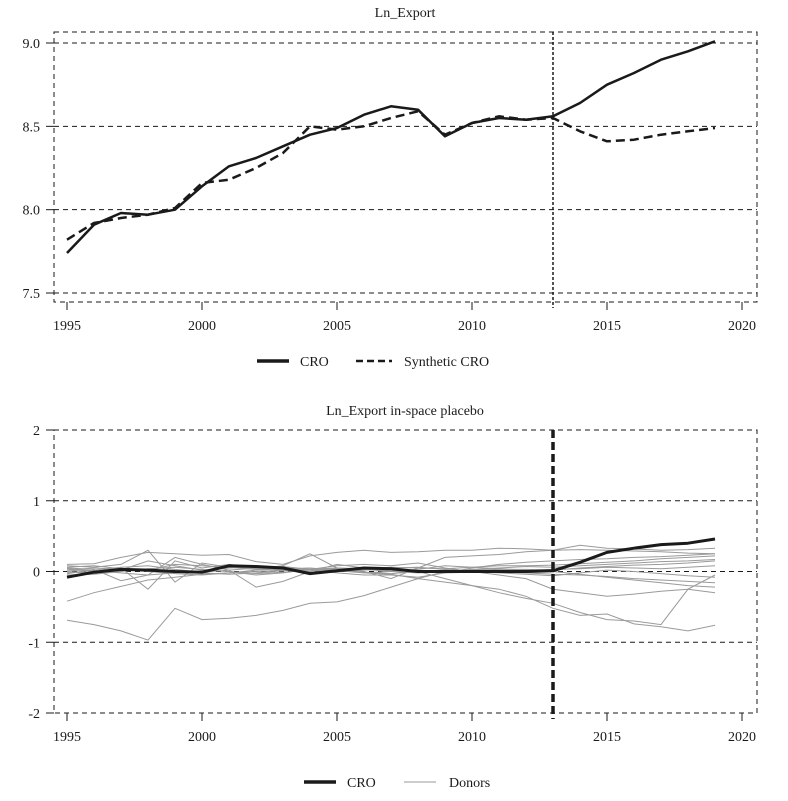  What do you see at coordinates (405, 13) in the screenshot?
I see `chart-title: Ln_Export` at bounding box center [405, 13].